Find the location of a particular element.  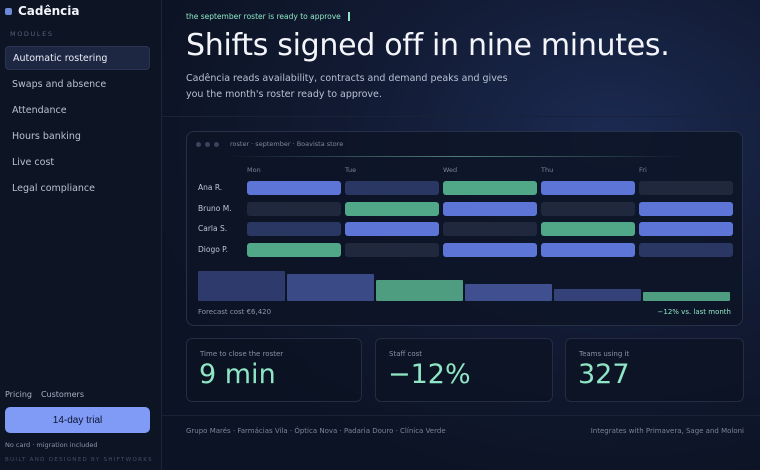

stat-label: Staff cost is located at coordinates (406, 354).